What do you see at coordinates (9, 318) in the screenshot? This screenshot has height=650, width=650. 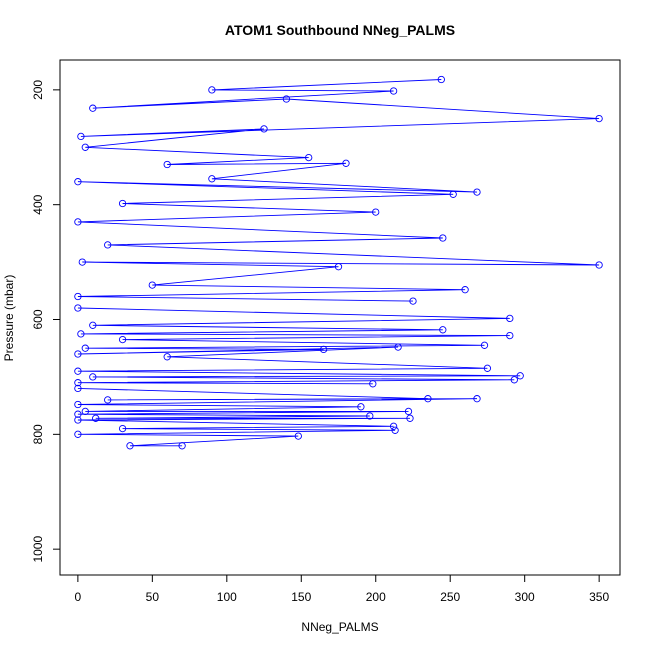 I see `y-axis-label: Pressure (mbar)` at bounding box center [9, 318].